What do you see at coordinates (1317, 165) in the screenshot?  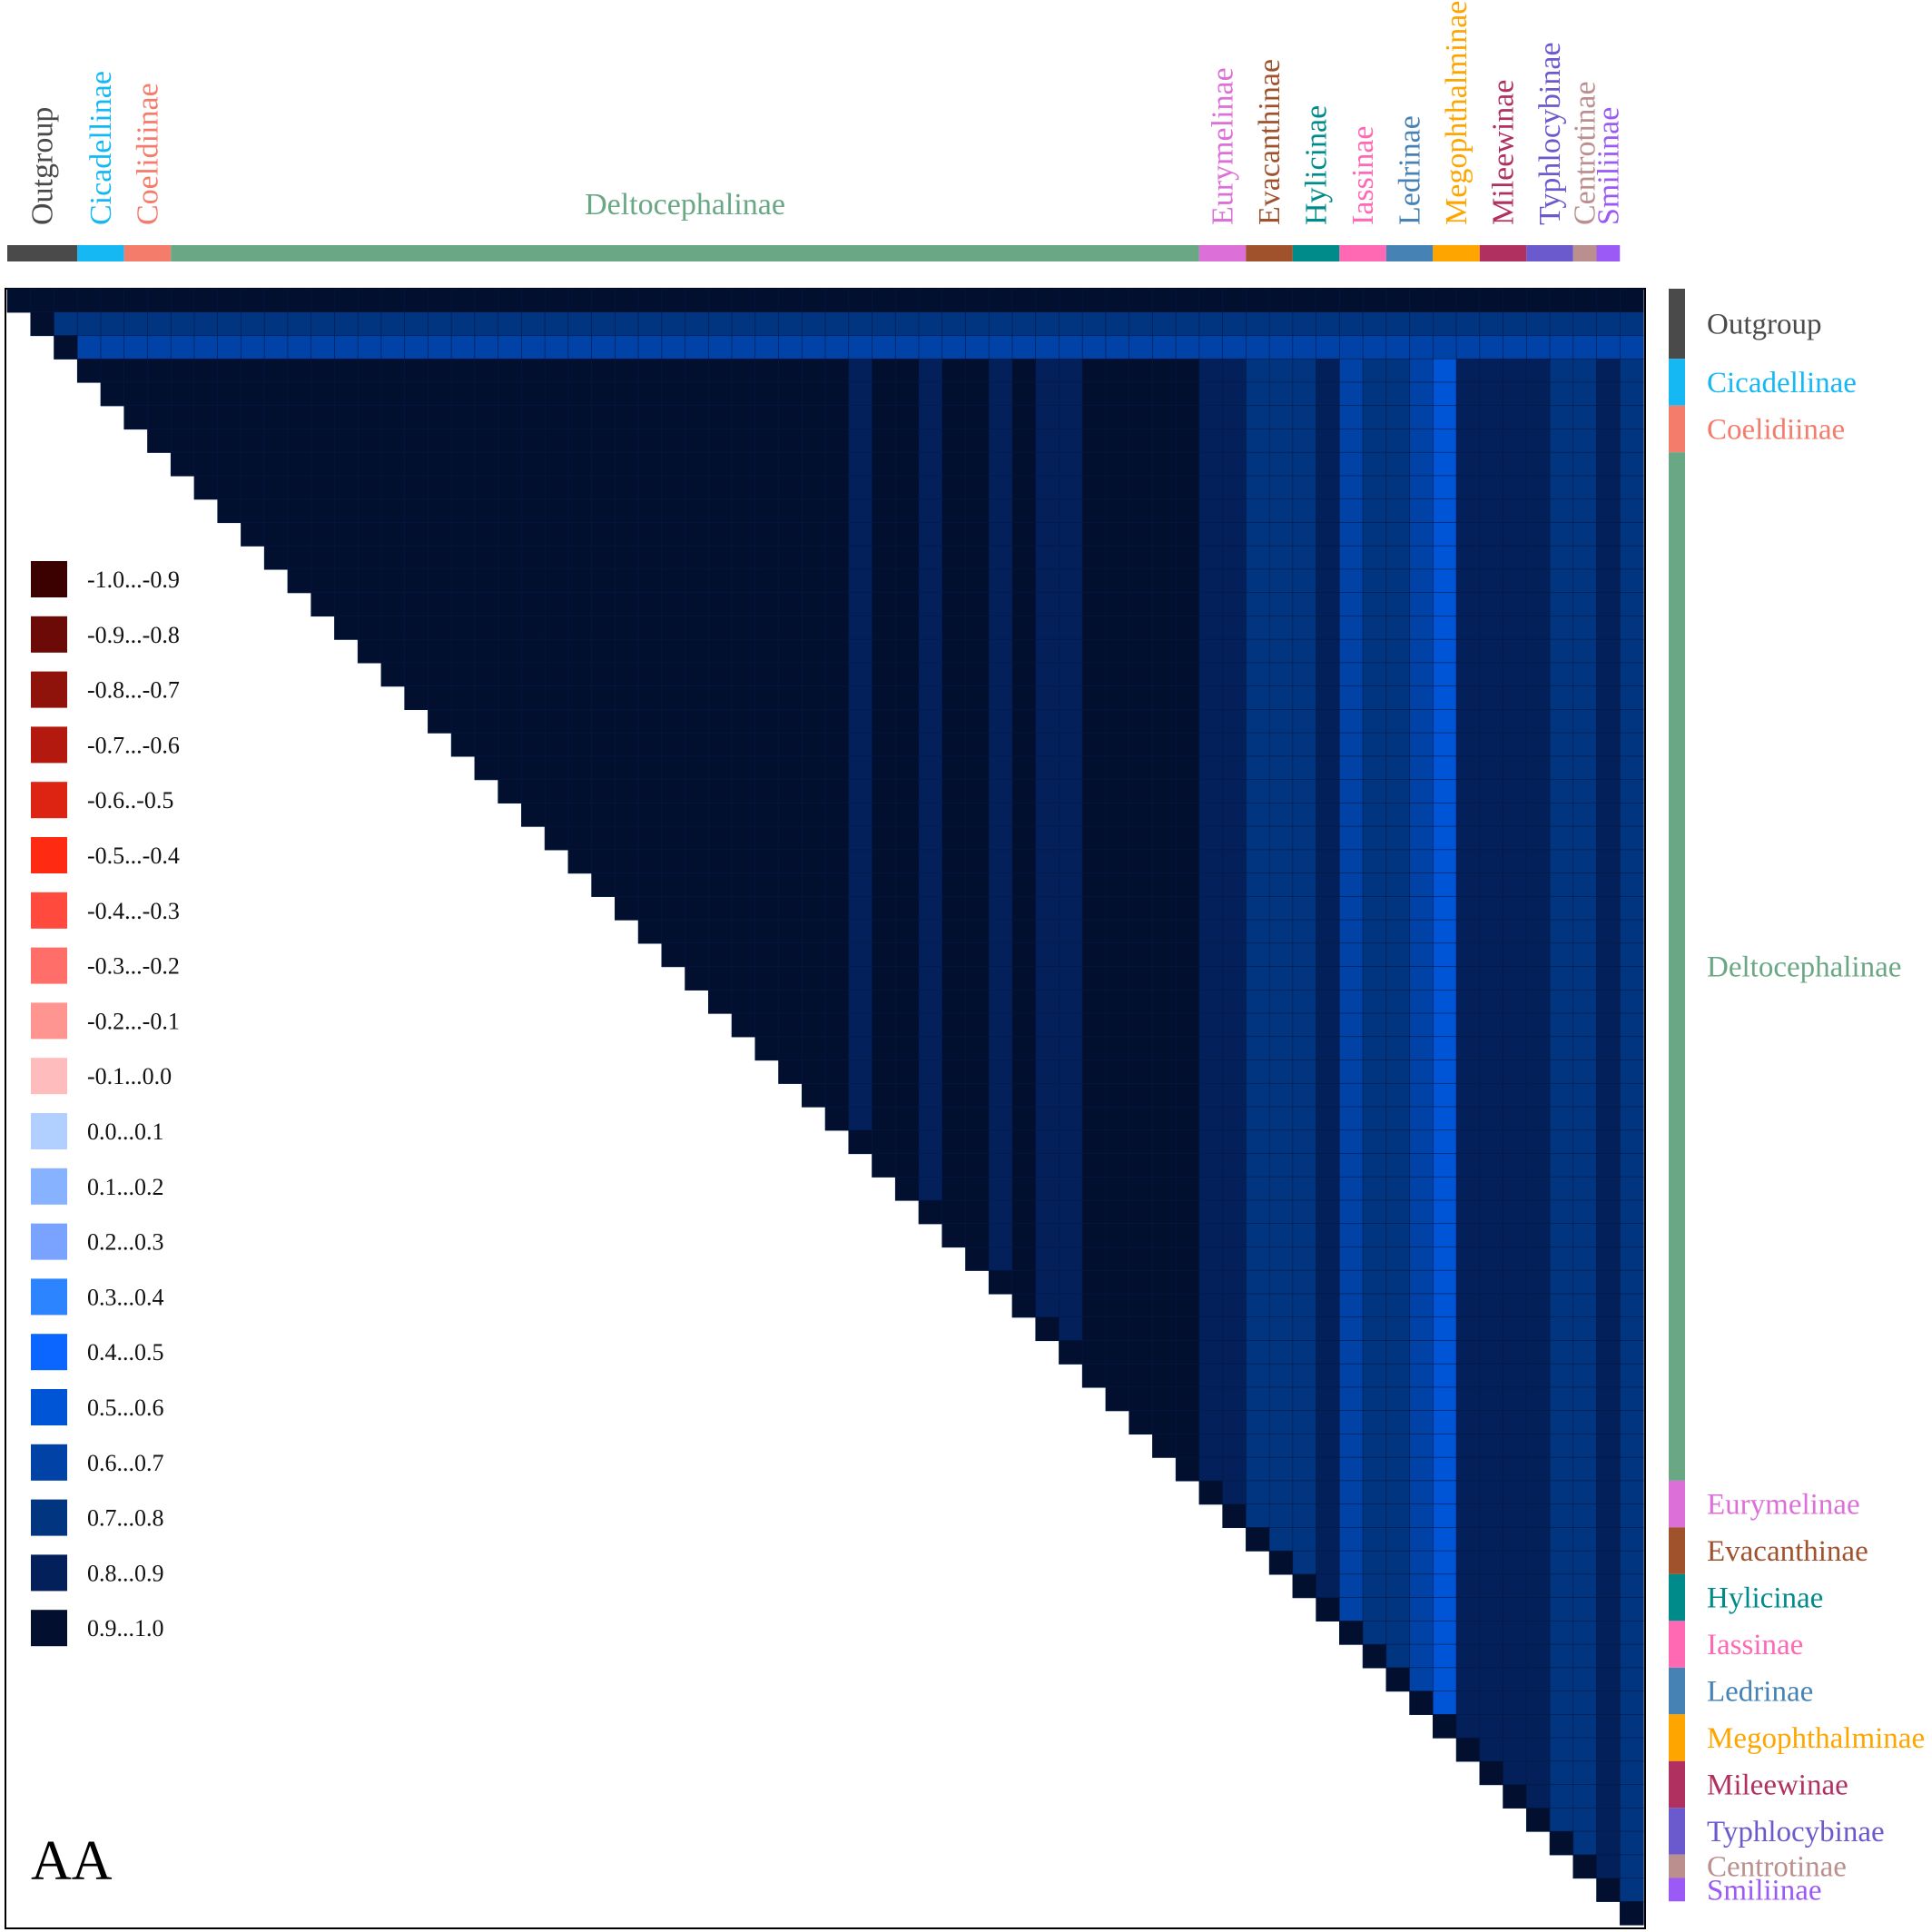 I see `top-group-label: Hylicinae` at bounding box center [1317, 165].